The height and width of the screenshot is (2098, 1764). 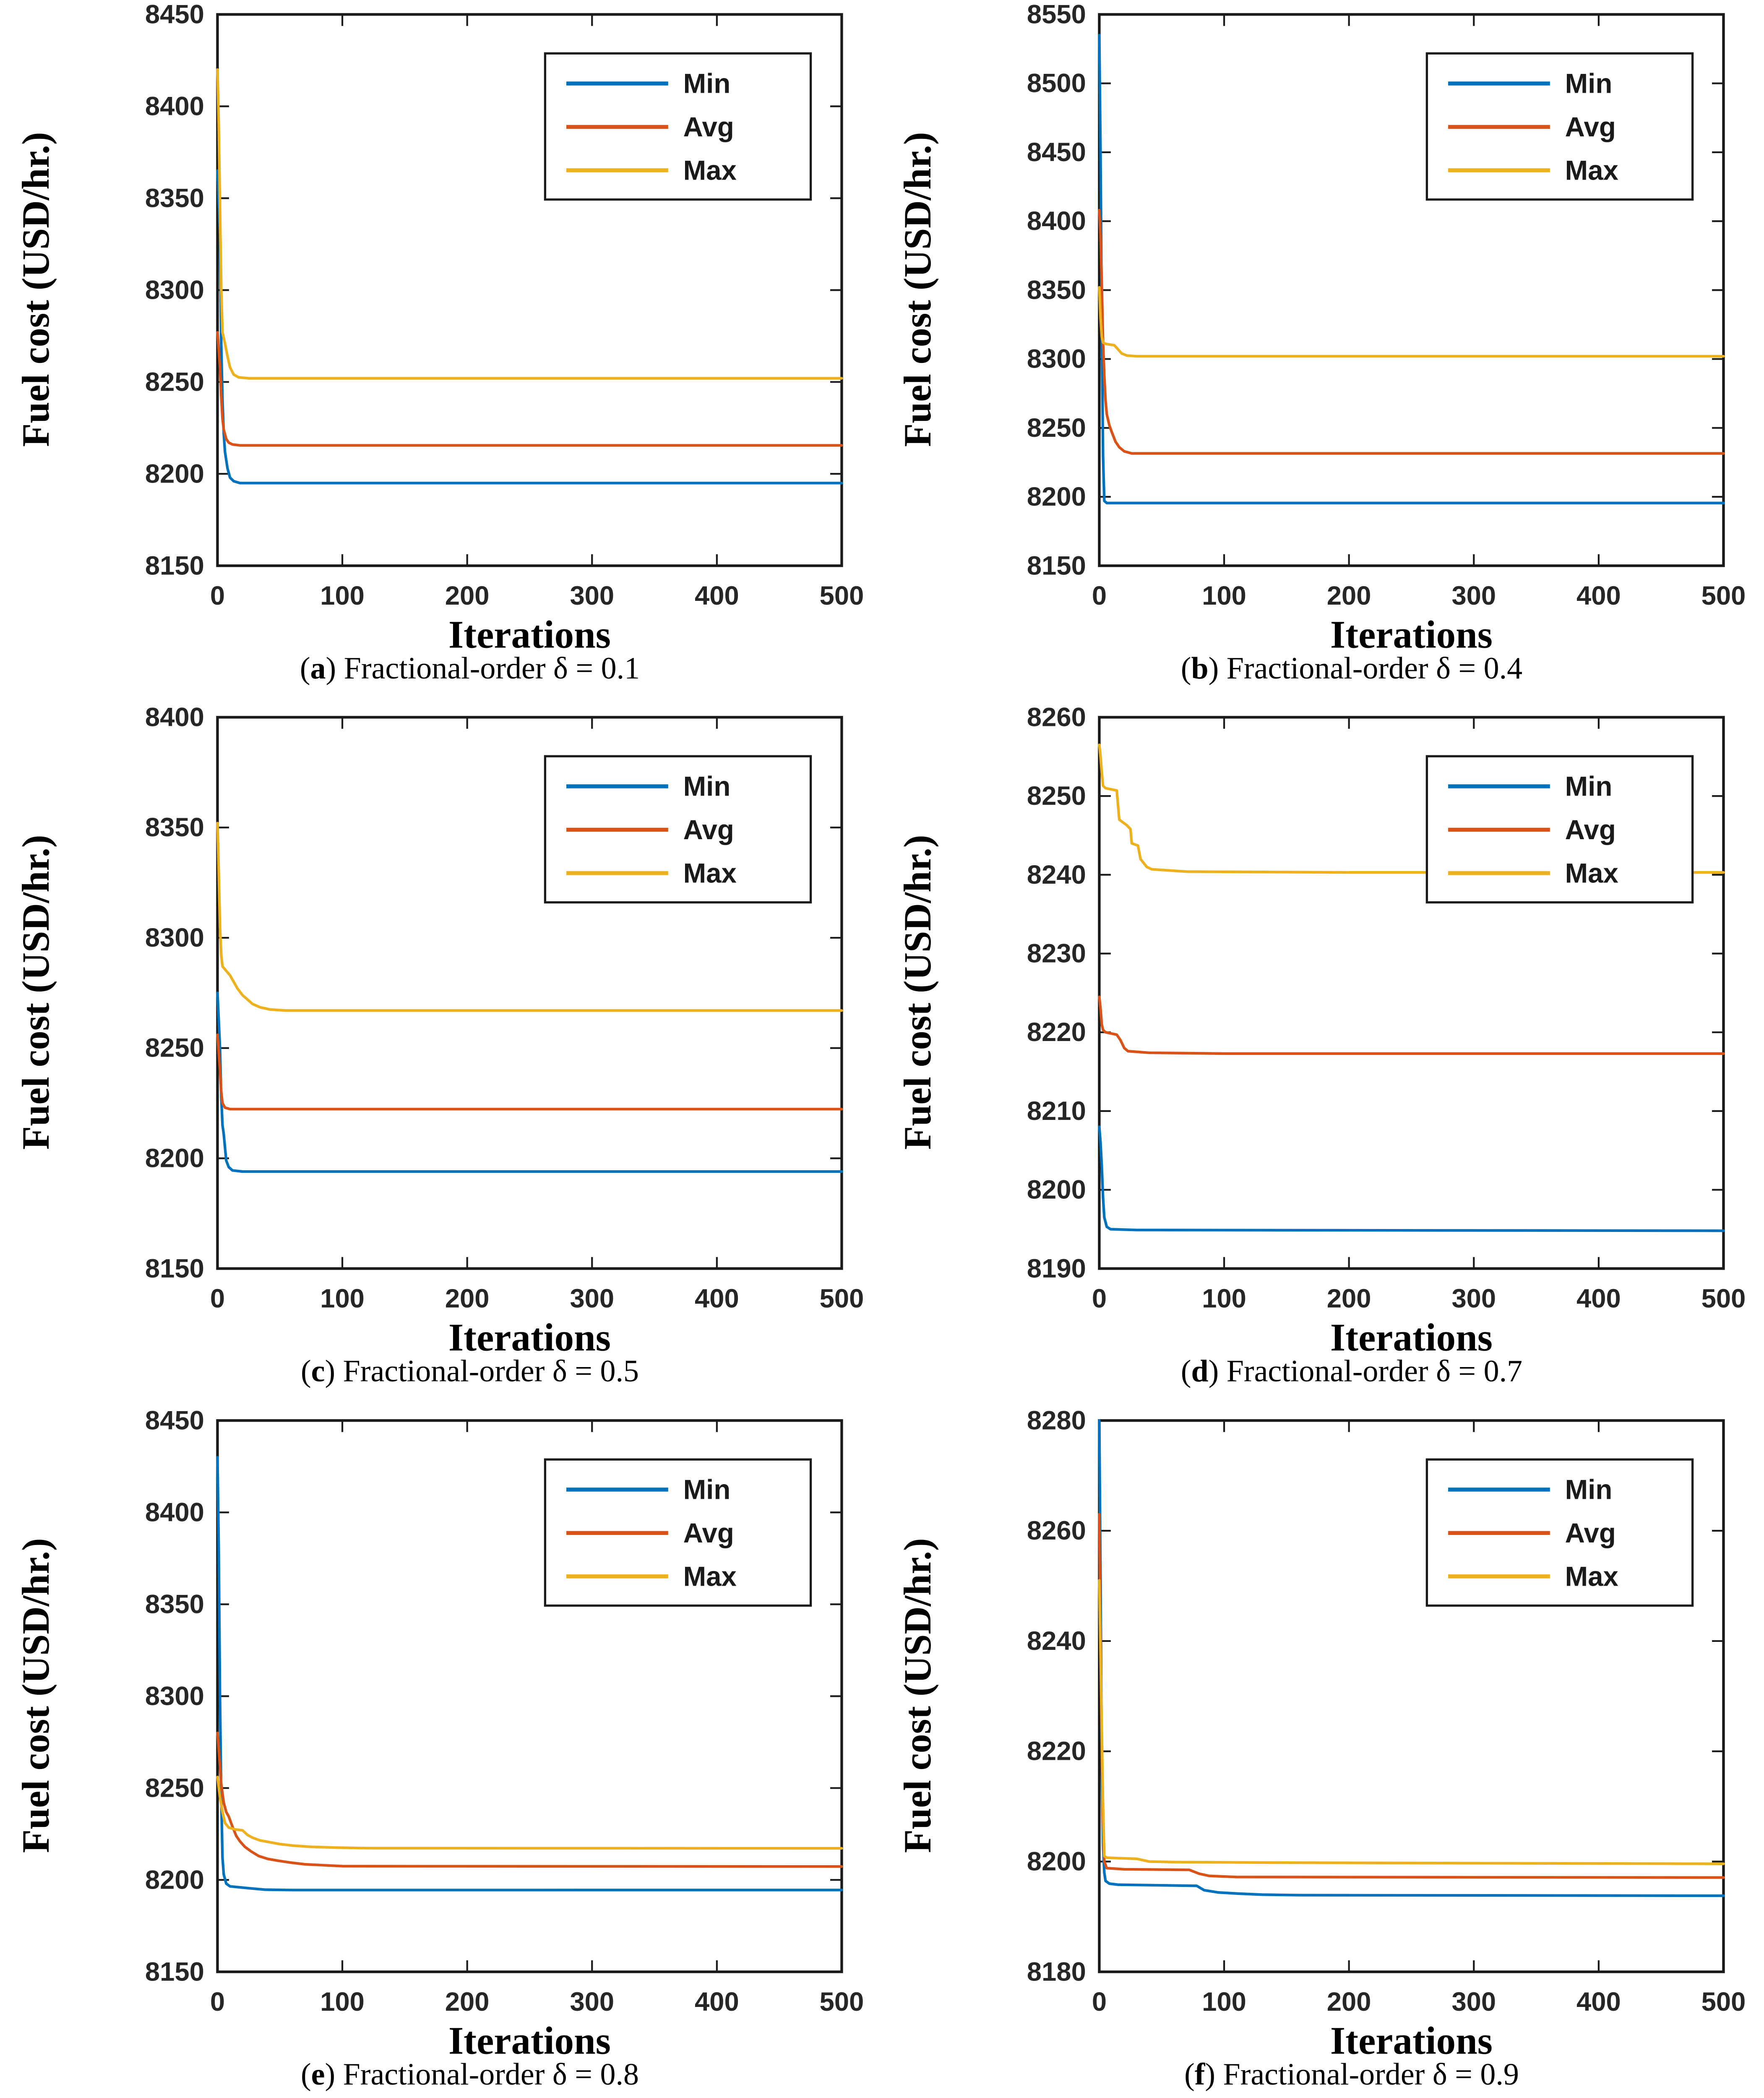 I want to click on subplot-caption: (d) Fractional-order δ = 0.7, so click(x=1351, y=1371).